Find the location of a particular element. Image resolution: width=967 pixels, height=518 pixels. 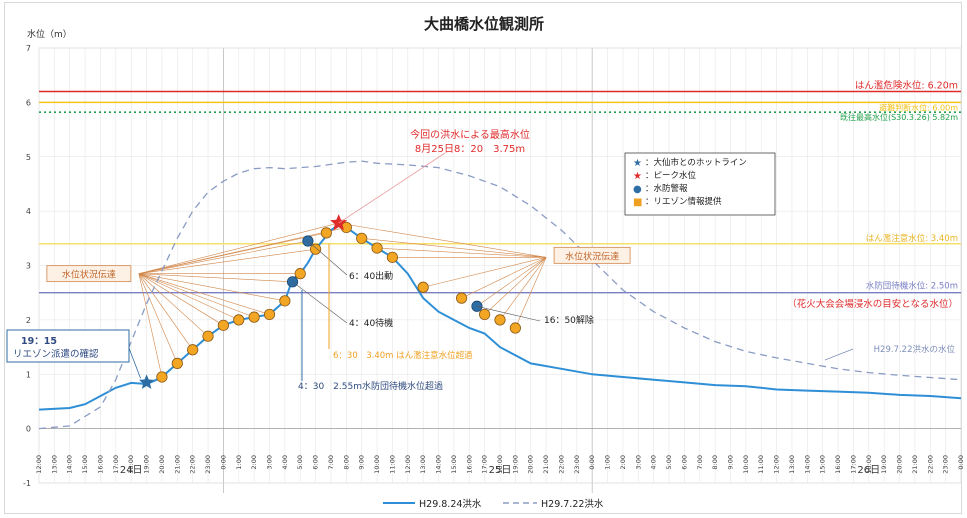

x-tick-label: 3:00 is located at coordinates (270, 462).